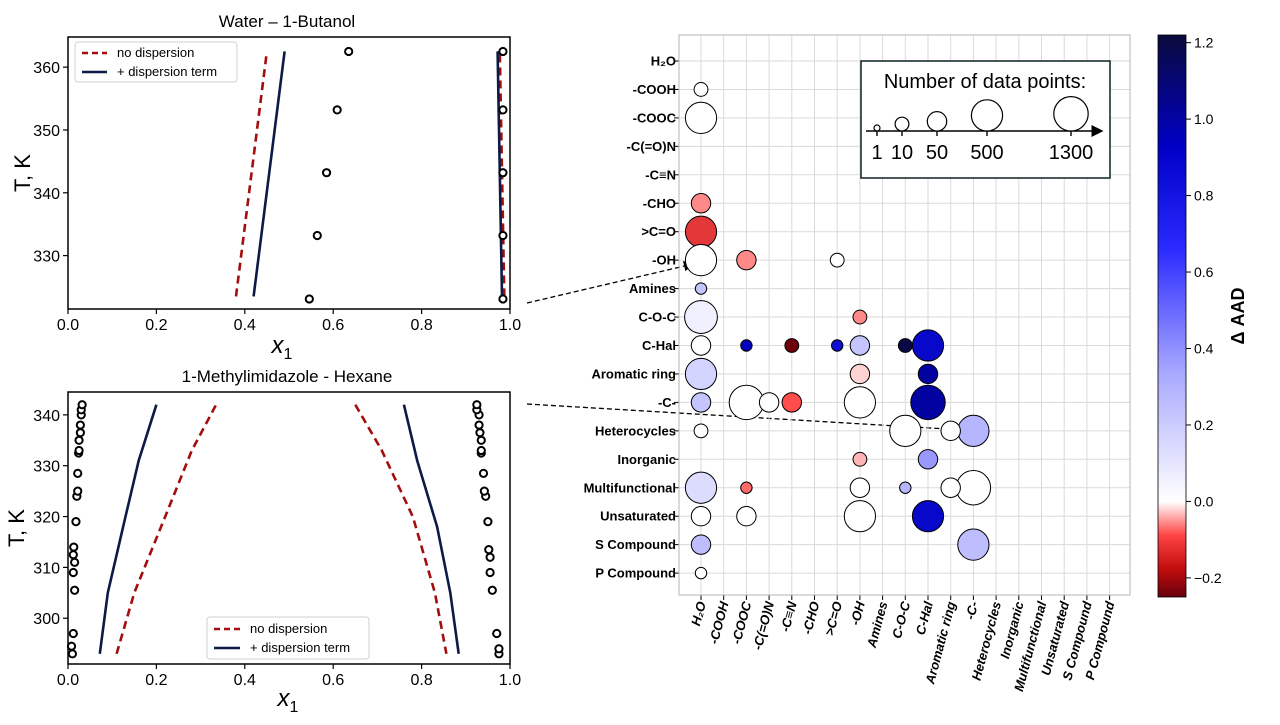 This screenshot has width=1280, height=725. What do you see at coordinates (333, 680) in the screenshot?
I see `plot2-xtick-label: 0.6` at bounding box center [333, 680].